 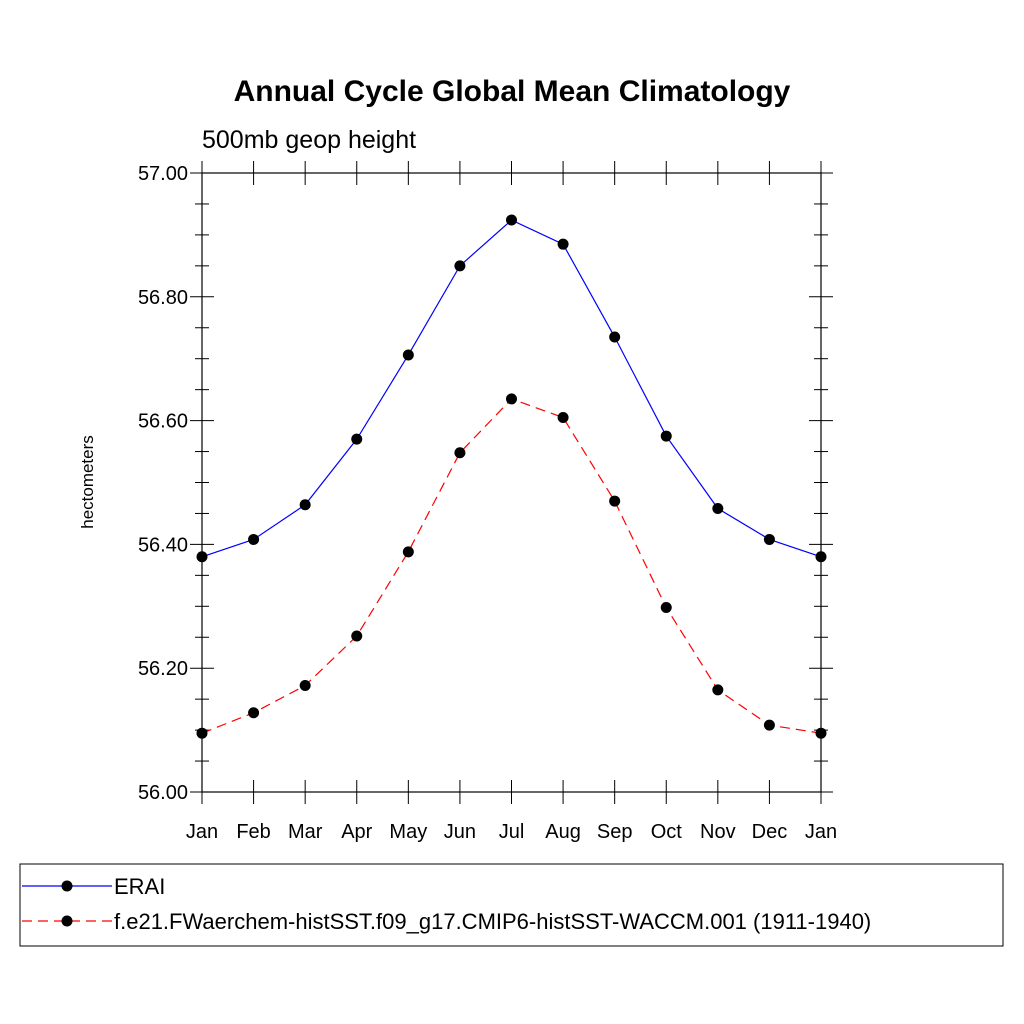 What do you see at coordinates (163, 669) in the screenshot?
I see `y-tick-label: 56.20` at bounding box center [163, 669].